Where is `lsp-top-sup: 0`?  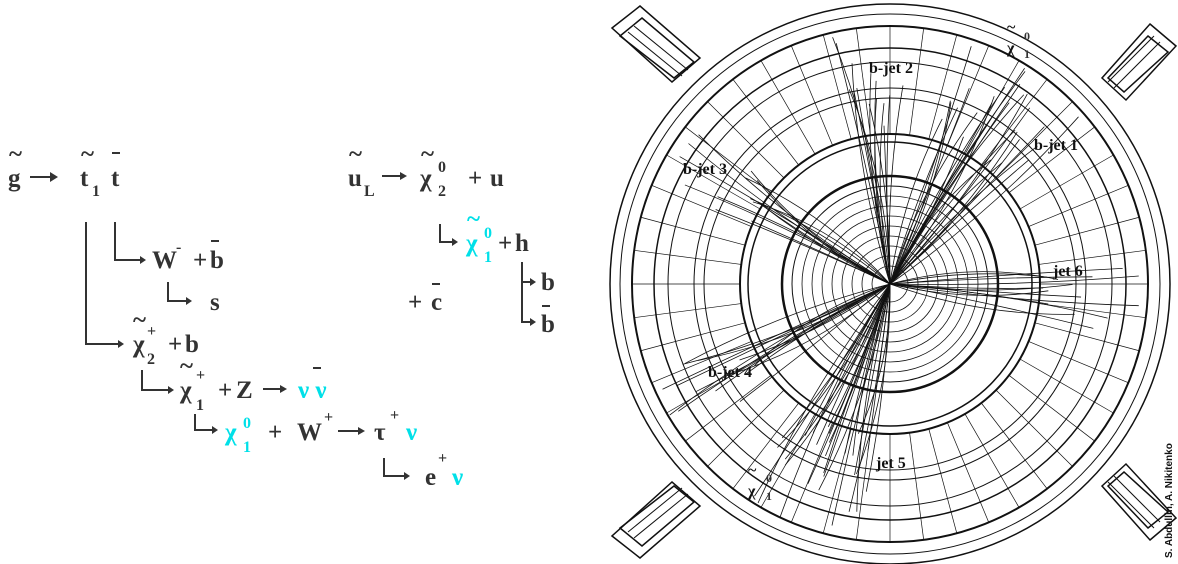 lsp-top-sup: 0 is located at coordinates (1027, 36).